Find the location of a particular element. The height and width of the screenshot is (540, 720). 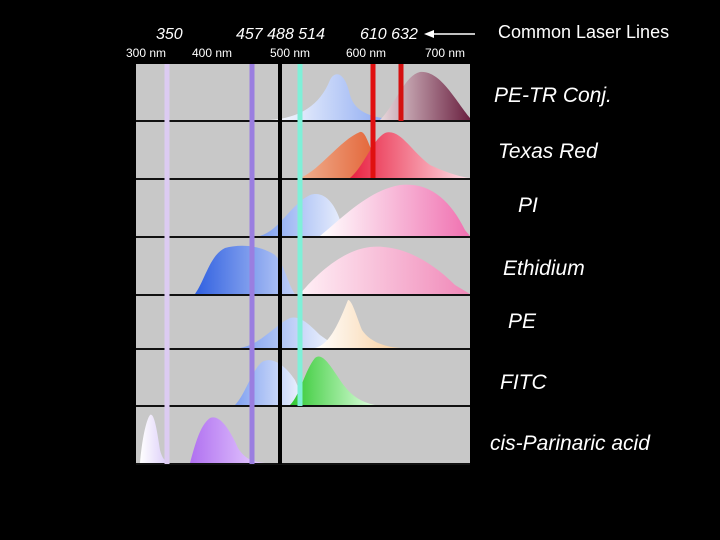

dye-label-fitc: FITC is located at coordinates (523, 382).